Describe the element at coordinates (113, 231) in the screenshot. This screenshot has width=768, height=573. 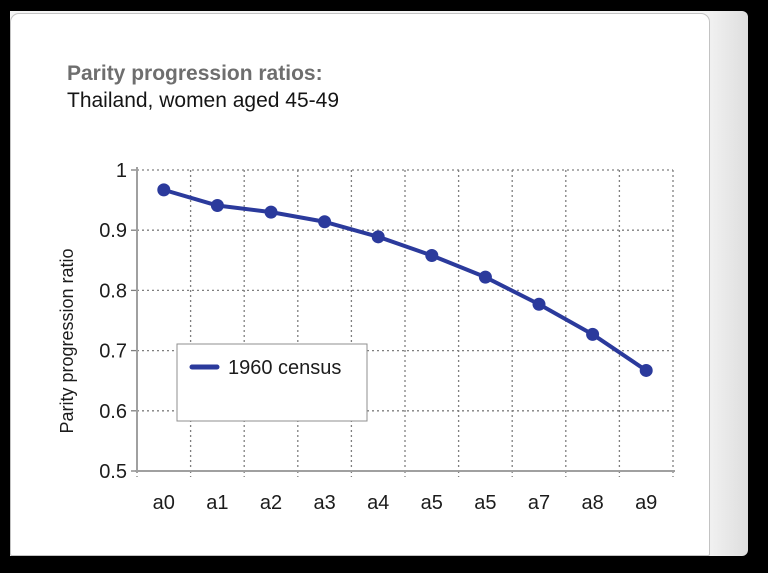
I see `y-tick-label: 0.9` at that location.